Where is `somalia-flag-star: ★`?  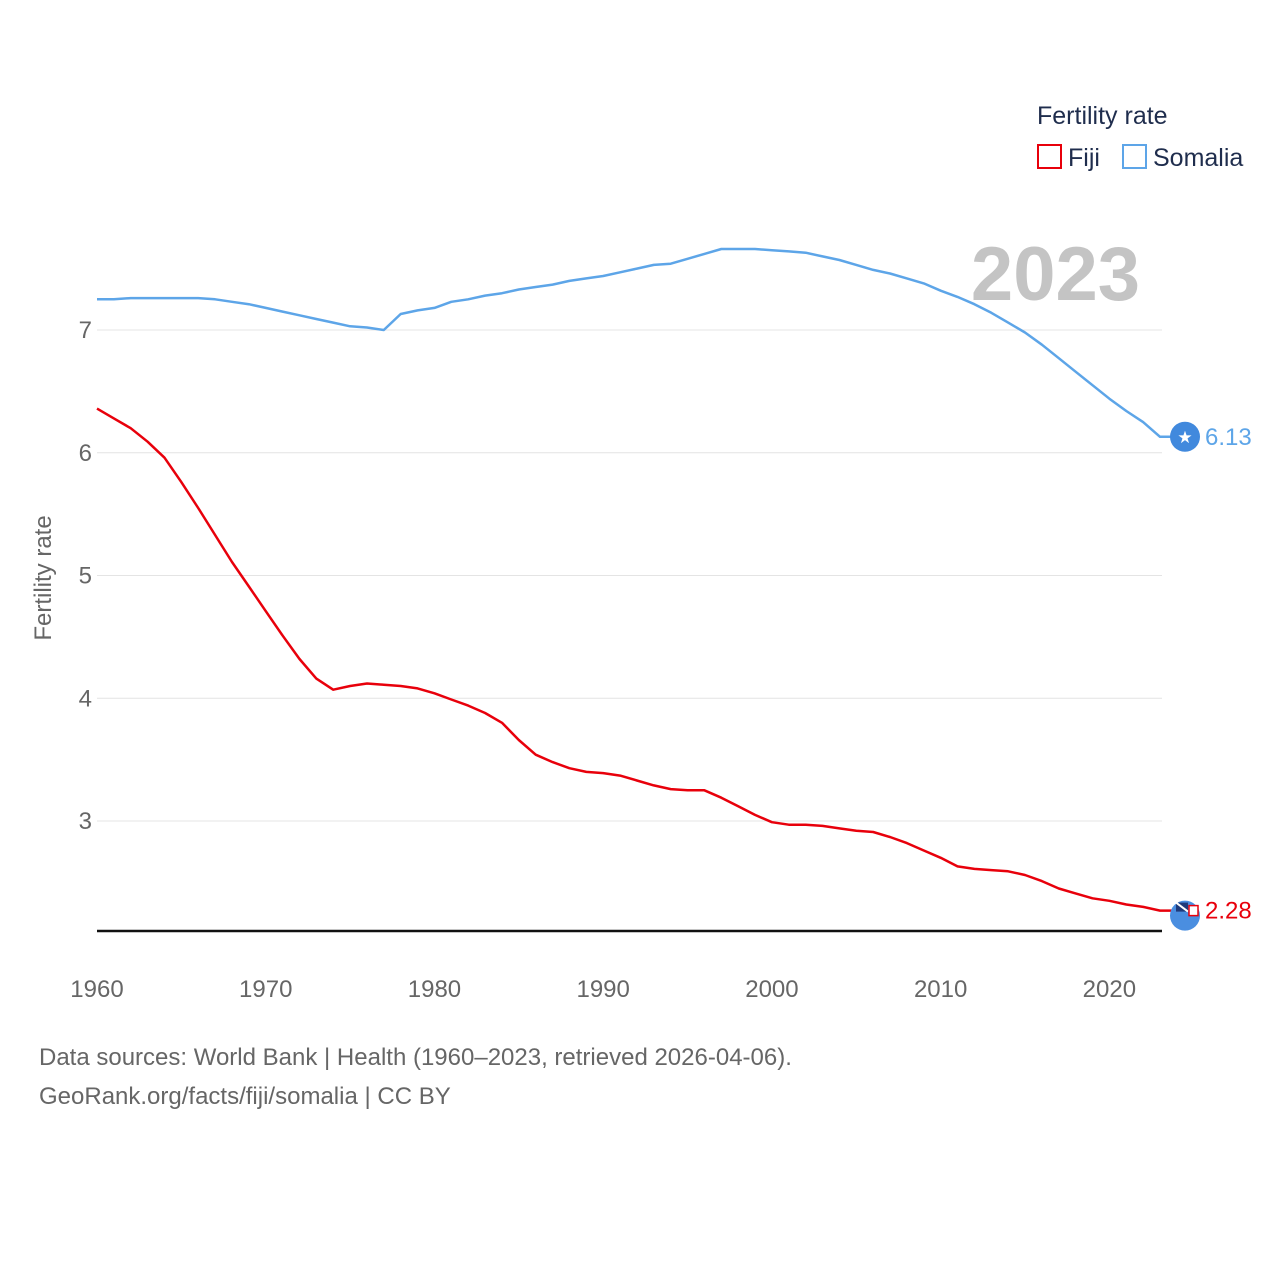
somalia-flag-star: ★ is located at coordinates (1184, 438).